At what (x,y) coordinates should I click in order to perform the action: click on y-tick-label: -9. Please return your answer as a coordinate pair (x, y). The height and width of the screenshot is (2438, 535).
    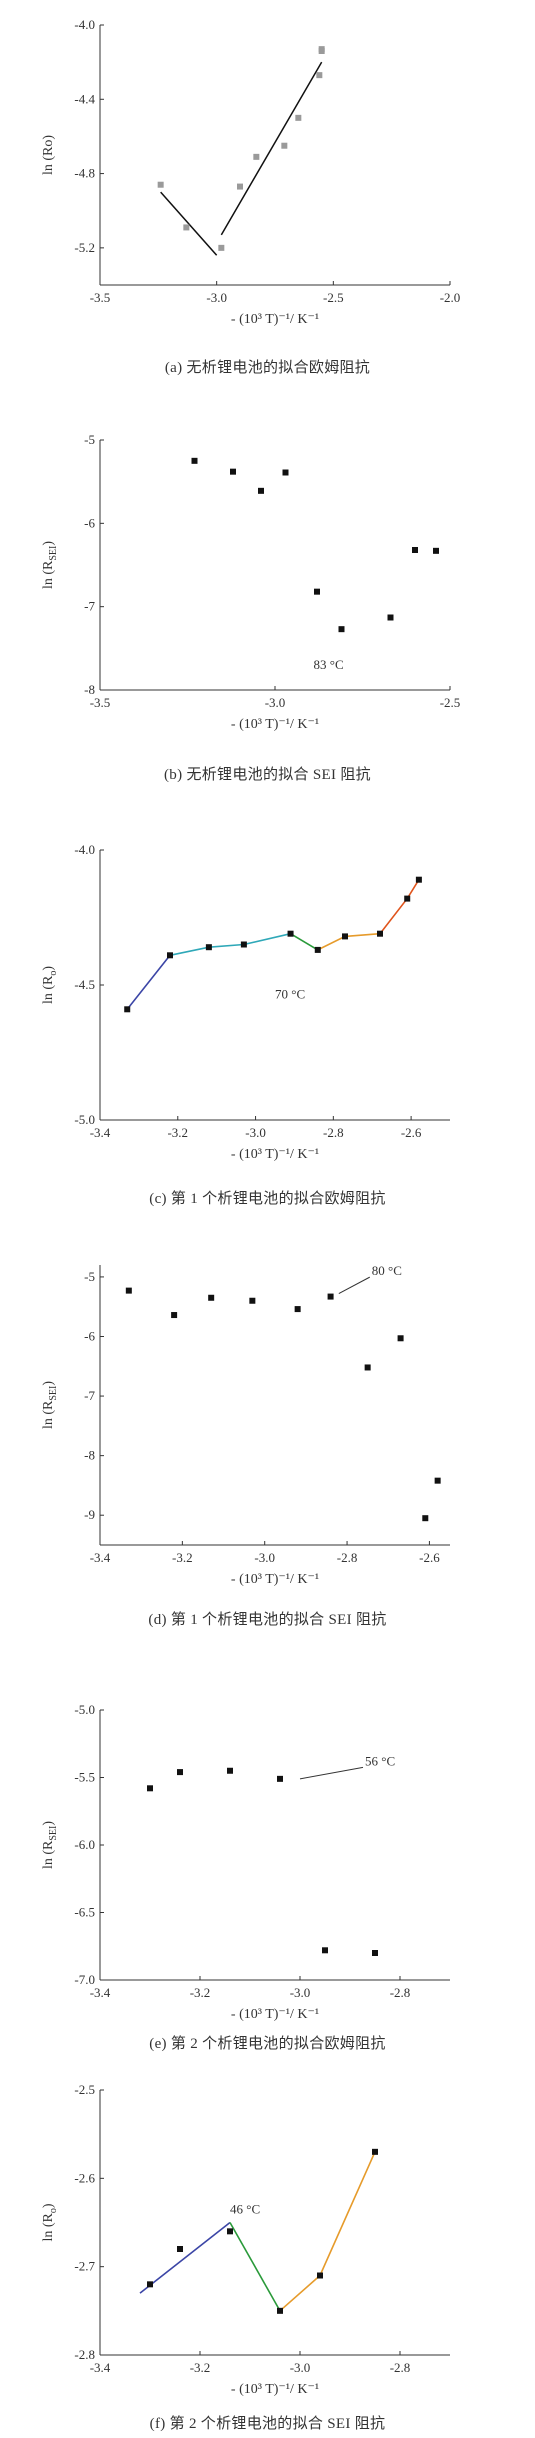
    Looking at the image, I should click on (89, 1514).